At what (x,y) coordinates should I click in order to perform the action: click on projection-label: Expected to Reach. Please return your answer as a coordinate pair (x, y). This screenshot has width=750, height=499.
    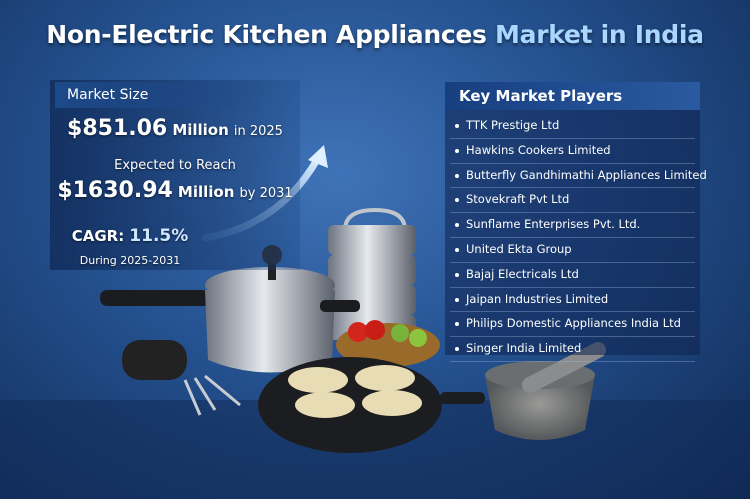
    Looking at the image, I should click on (175, 165).